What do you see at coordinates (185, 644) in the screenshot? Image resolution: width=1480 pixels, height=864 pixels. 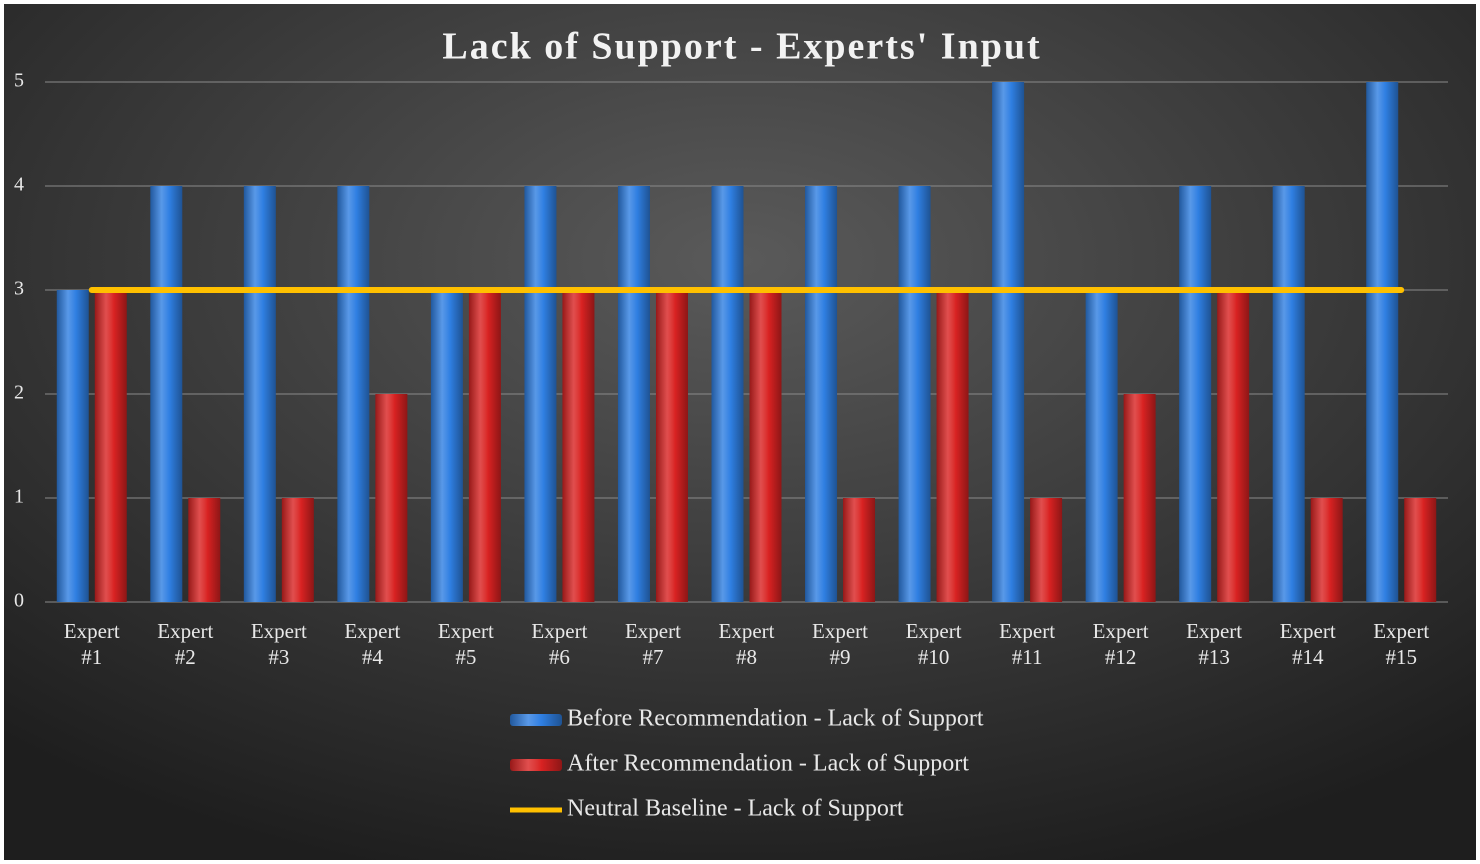 I see `x-tick-label: Expert #2` at bounding box center [185, 644].